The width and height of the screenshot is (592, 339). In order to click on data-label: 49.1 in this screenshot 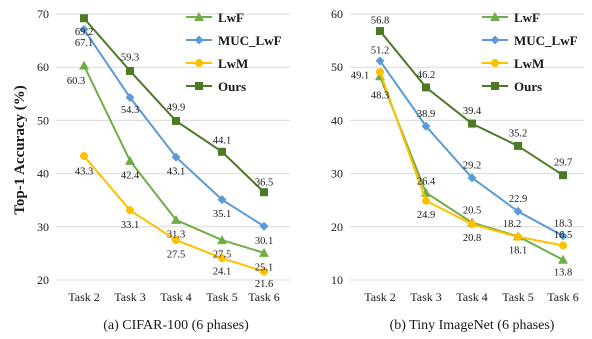, I will do `click(360, 75)`.